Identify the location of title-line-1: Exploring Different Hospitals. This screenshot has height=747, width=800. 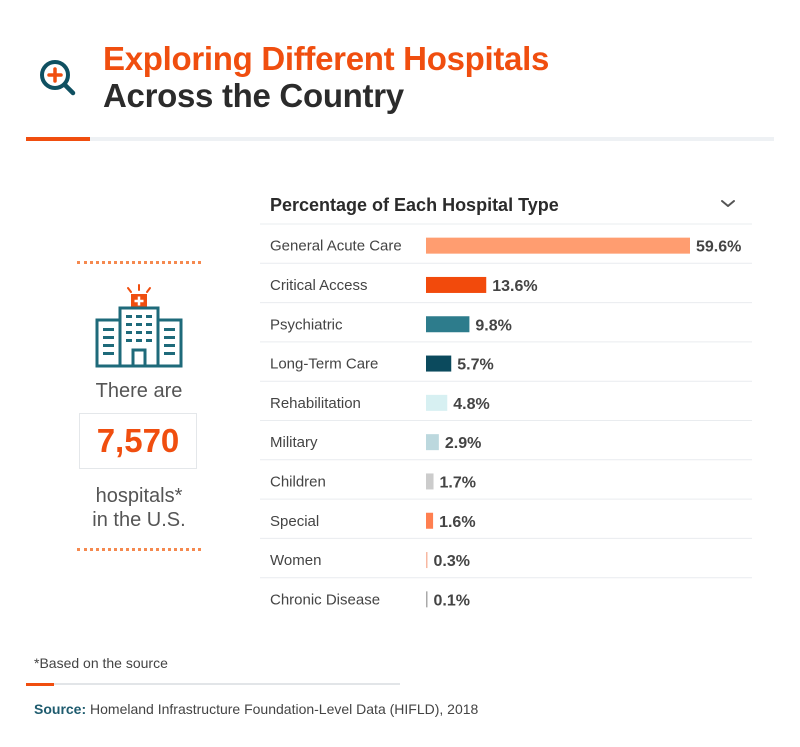
(326, 58).